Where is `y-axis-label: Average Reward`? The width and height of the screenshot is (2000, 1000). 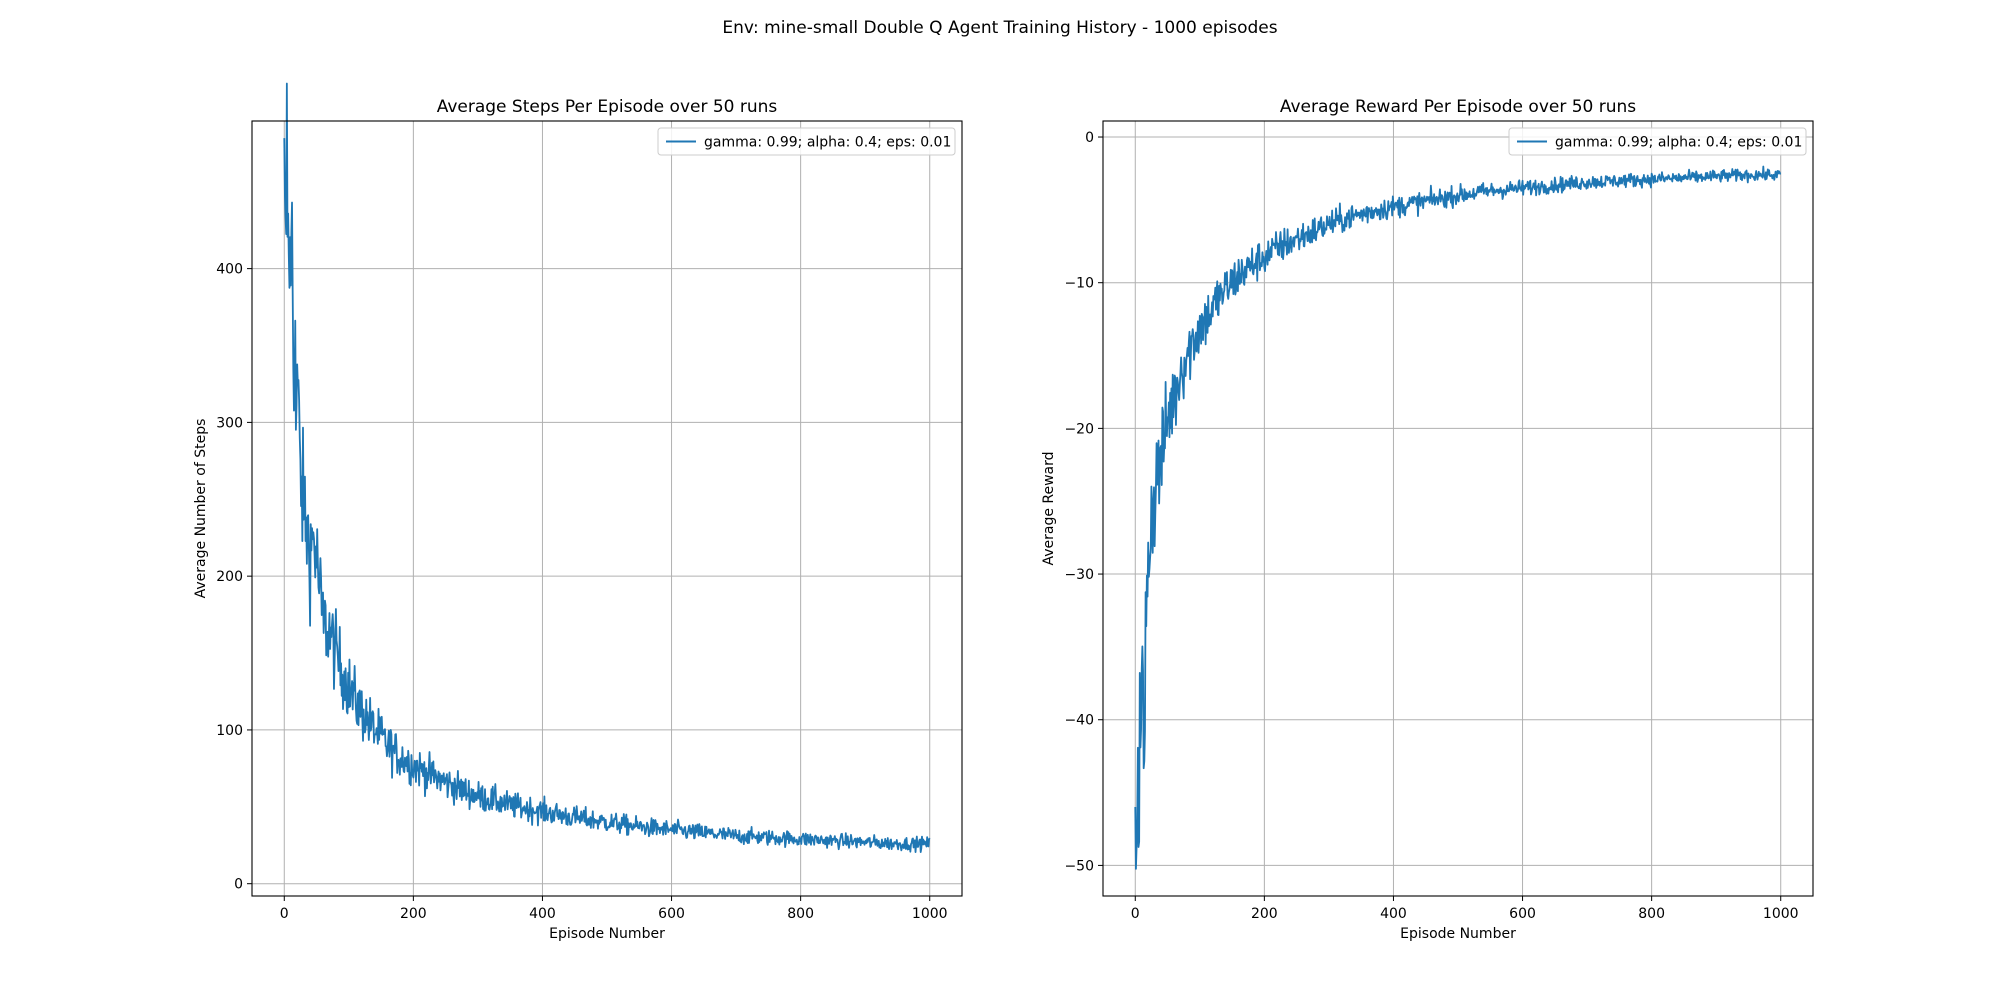
y-axis-label: Average Reward is located at coordinates (1049, 508).